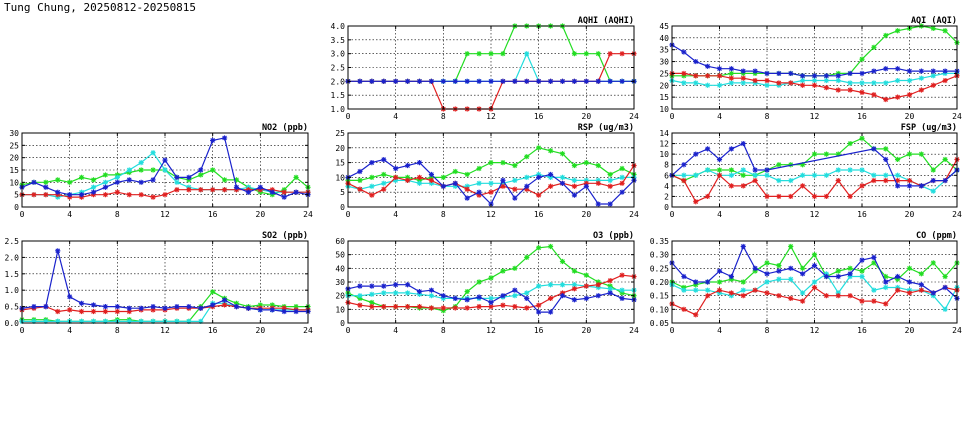 The height and width of the screenshot is (447, 975). I want to click on chart-rsp: 0 4 8 12 16 20 24 0 5 10 15 20 25 RSP (ug/m3), so click(487, 171).